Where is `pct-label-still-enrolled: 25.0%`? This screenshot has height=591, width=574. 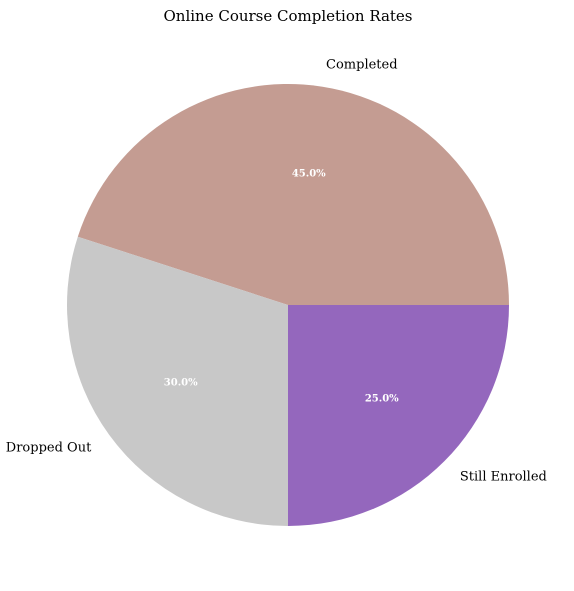 pct-label-still-enrolled: 25.0% is located at coordinates (382, 398).